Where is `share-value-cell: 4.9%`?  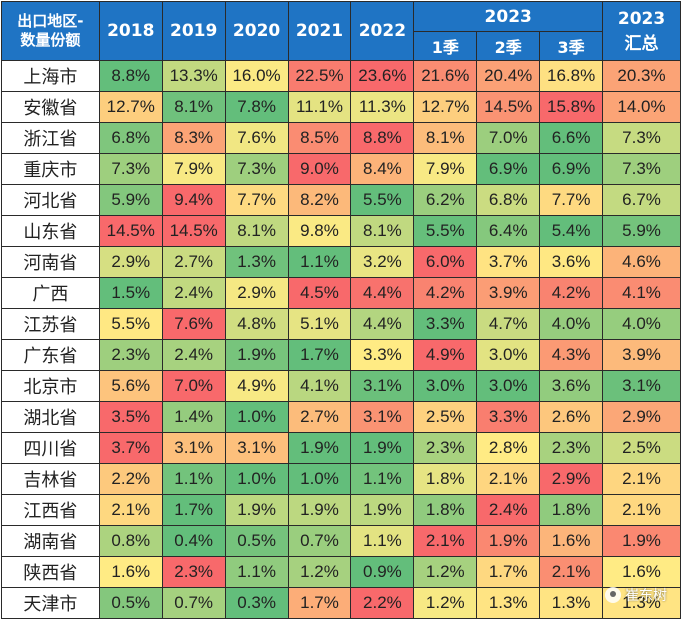 share-value-cell: 4.9% is located at coordinates (445, 355).